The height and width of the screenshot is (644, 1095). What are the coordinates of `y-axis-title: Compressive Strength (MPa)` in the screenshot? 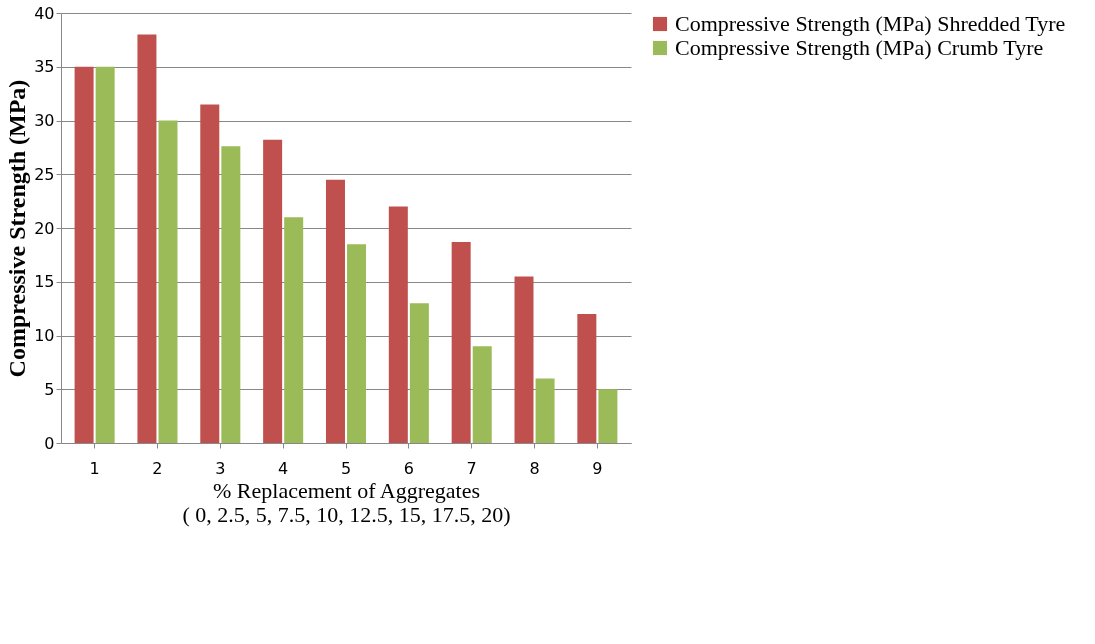 It's located at (17, 228).